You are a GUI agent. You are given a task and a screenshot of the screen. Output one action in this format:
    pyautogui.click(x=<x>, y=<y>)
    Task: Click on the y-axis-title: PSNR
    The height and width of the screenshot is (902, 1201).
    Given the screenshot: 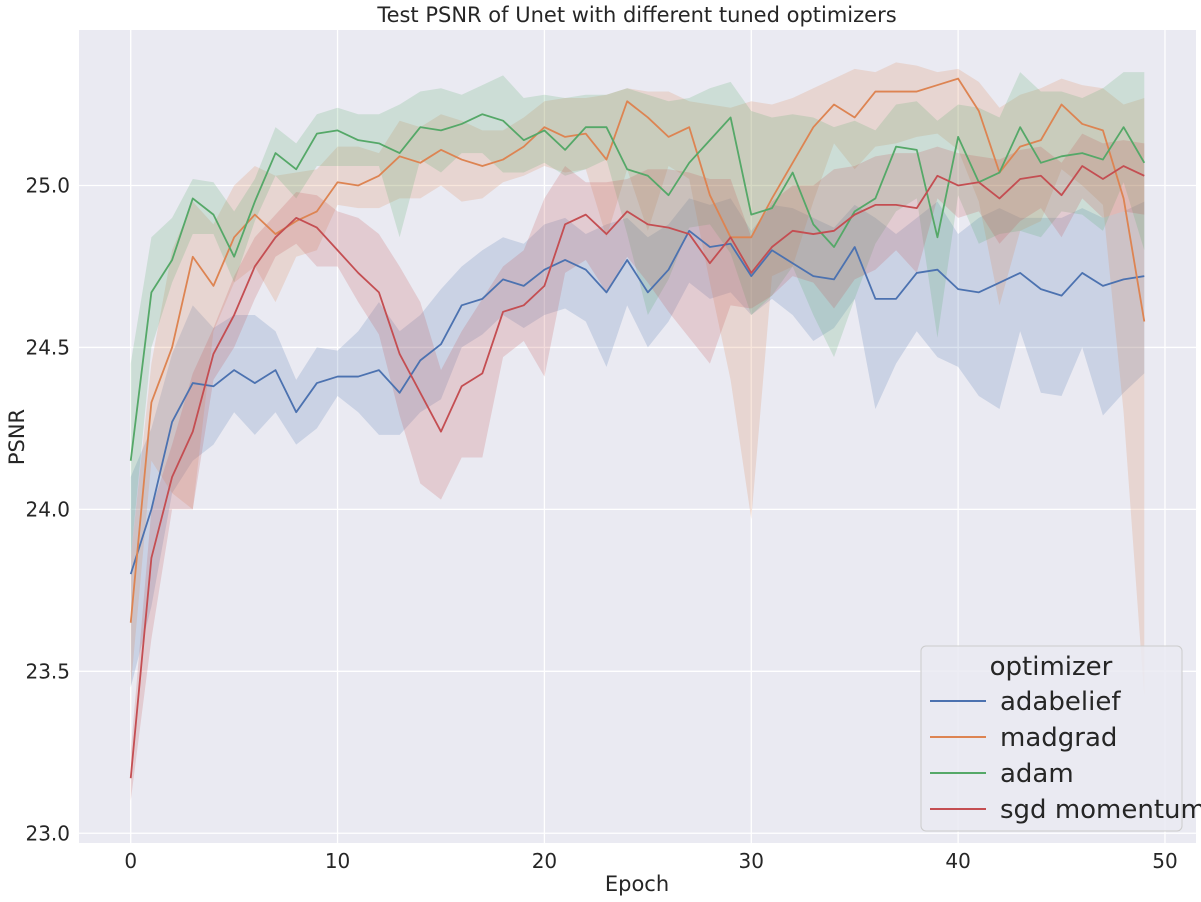 What is the action you would take?
    pyautogui.click(x=17, y=437)
    